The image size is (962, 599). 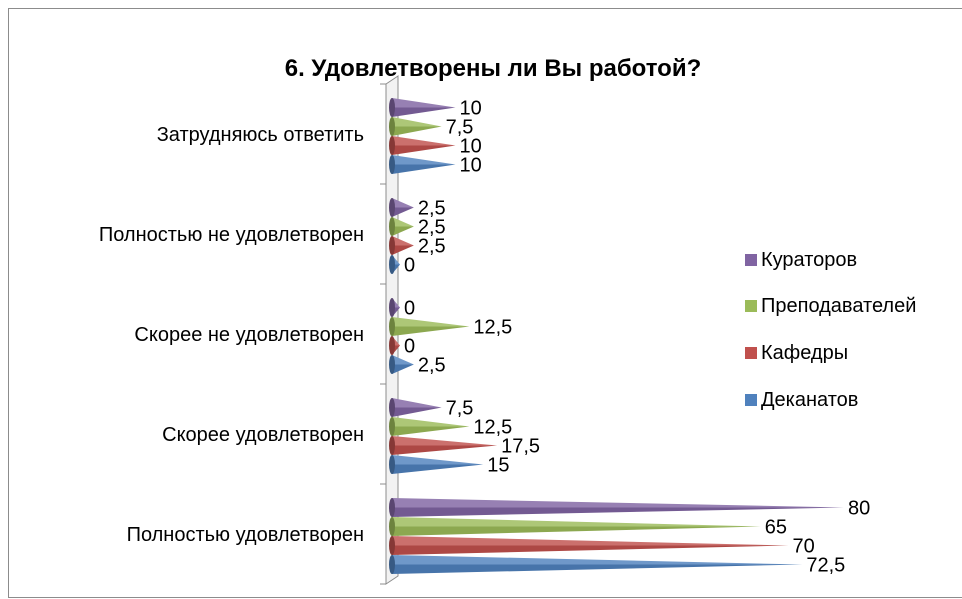 I want to click on legend-label: Преподавателей, so click(x=838, y=306).